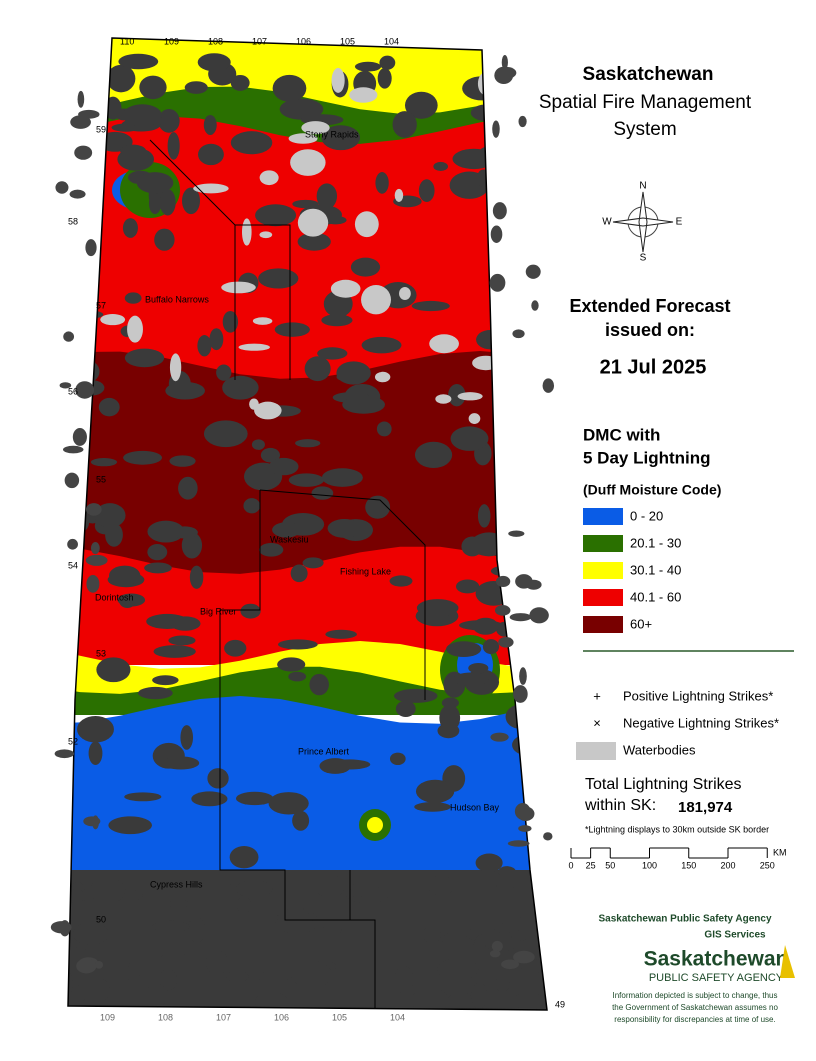 Image resolution: width=816 pixels, height=1061 pixels. Describe the element at coordinates (787, 961) in the screenshot. I see `logo-mark` at that location.